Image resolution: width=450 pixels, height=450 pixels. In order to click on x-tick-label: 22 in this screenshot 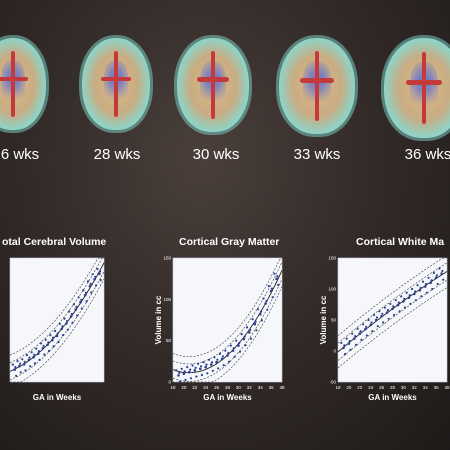, I will do `click(195, 387)`.